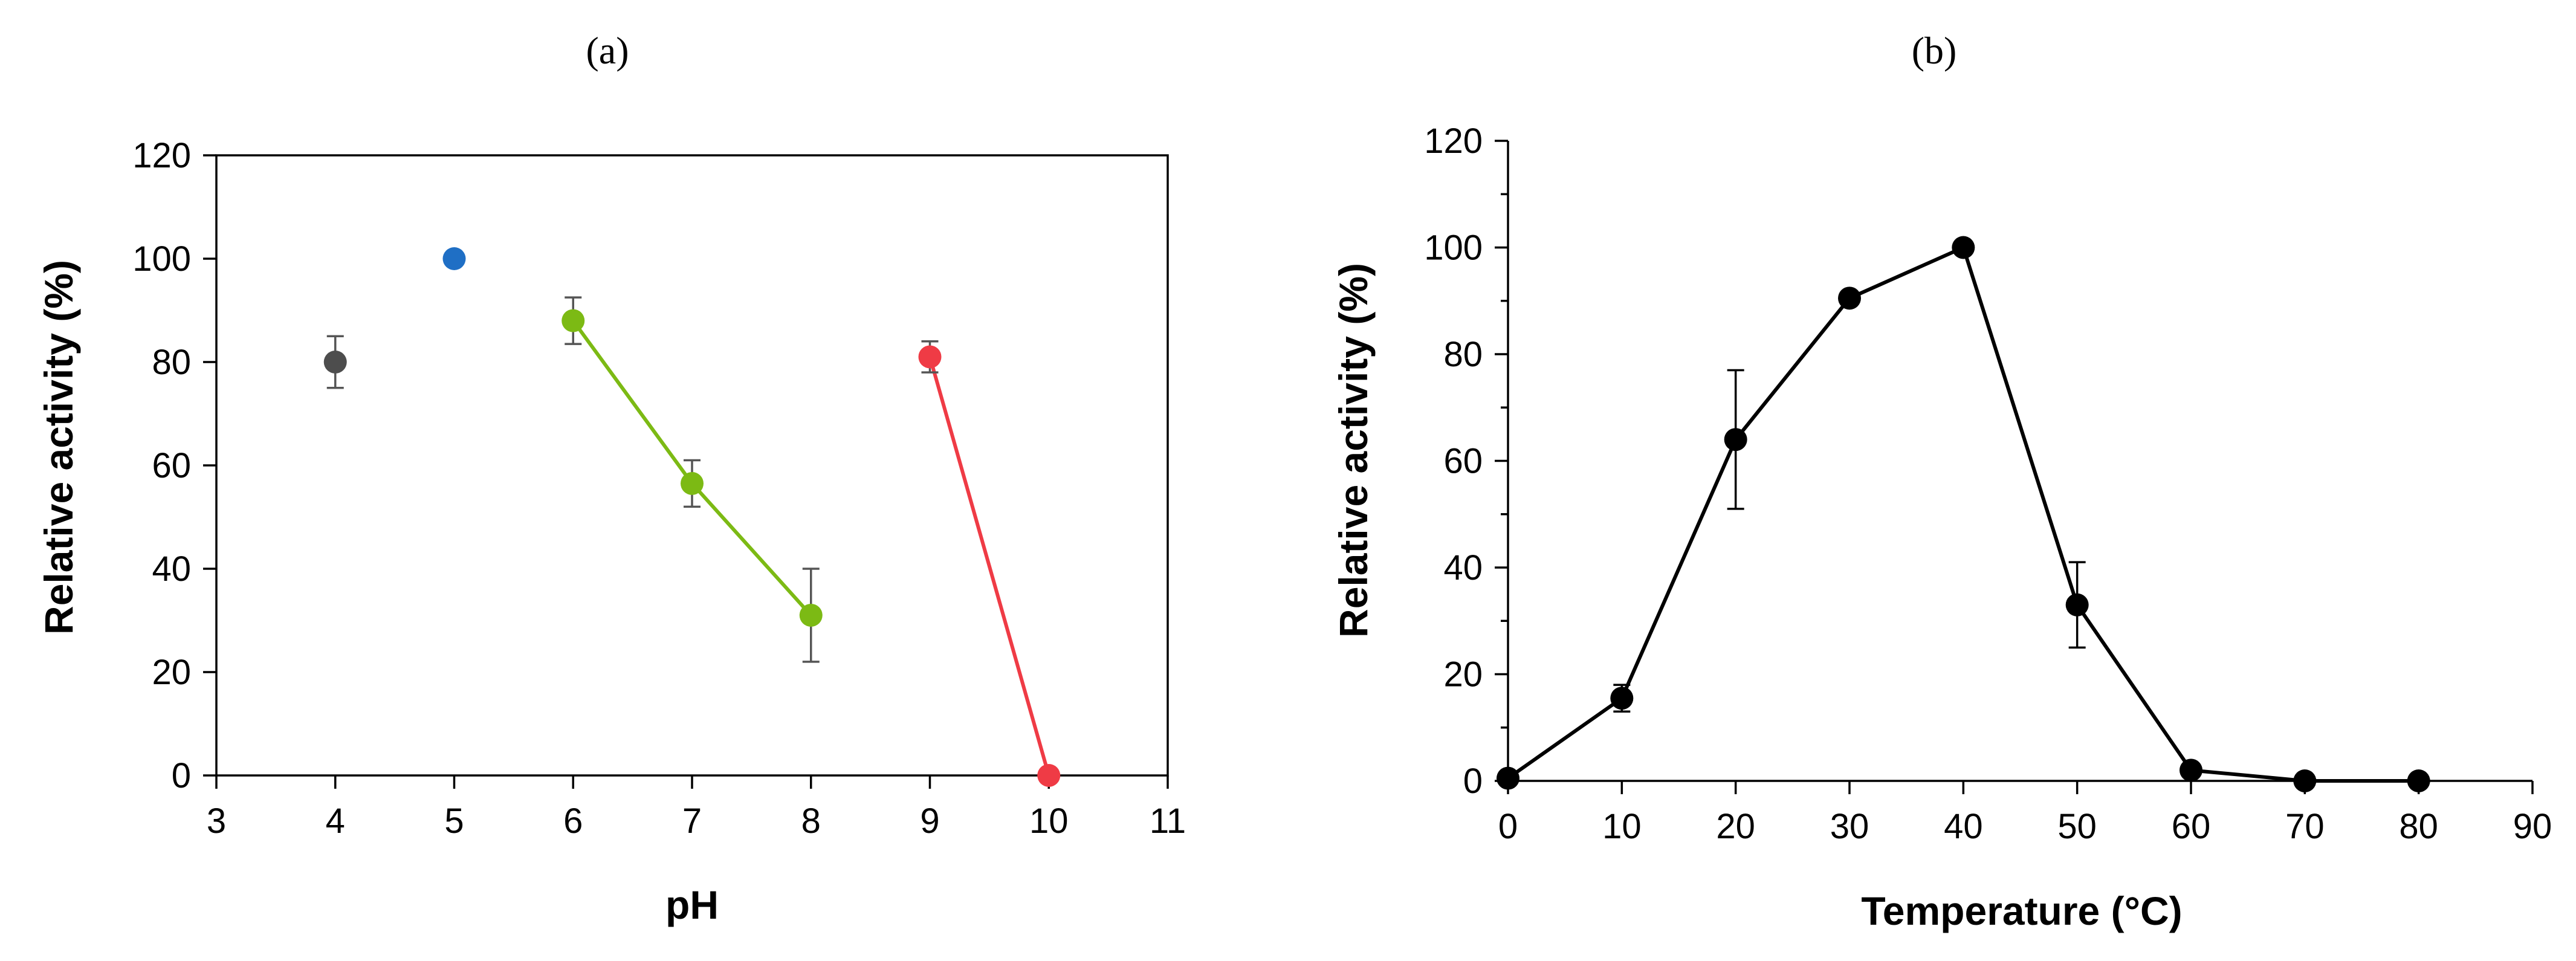  Describe the element at coordinates (2532, 826) in the screenshot. I see `x-tick-label: 90` at that location.